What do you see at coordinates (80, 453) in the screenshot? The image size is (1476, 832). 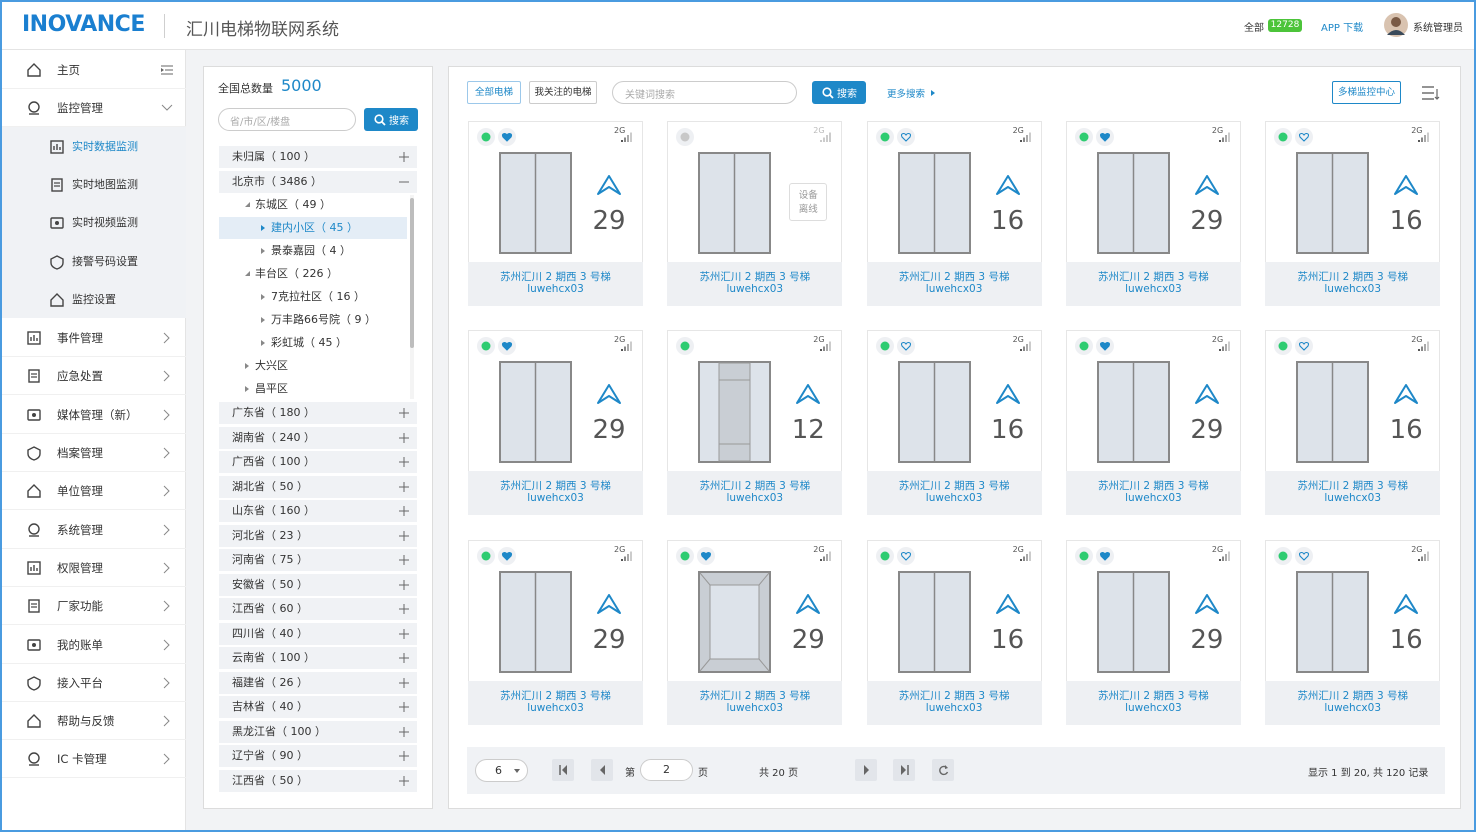 I see `menu-label: 档案管理` at bounding box center [80, 453].